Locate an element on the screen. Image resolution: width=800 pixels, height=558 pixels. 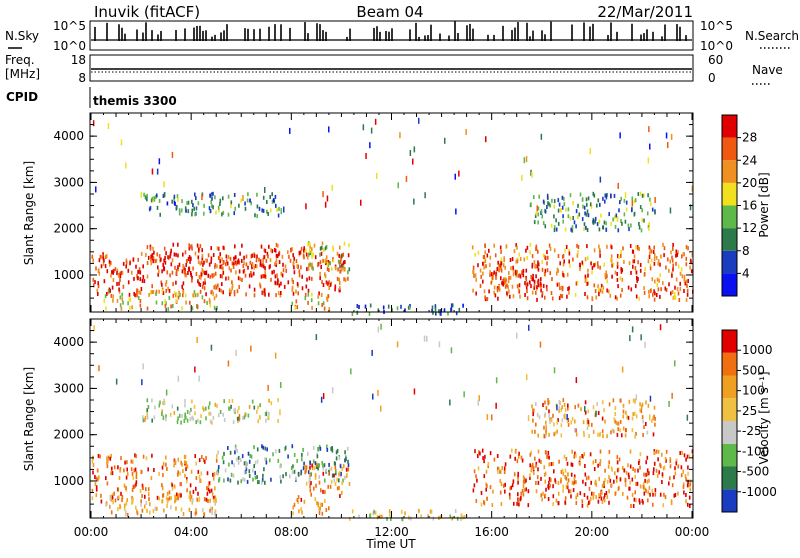
power-colorbar-tick-label: 28 is located at coordinates (749, 138).